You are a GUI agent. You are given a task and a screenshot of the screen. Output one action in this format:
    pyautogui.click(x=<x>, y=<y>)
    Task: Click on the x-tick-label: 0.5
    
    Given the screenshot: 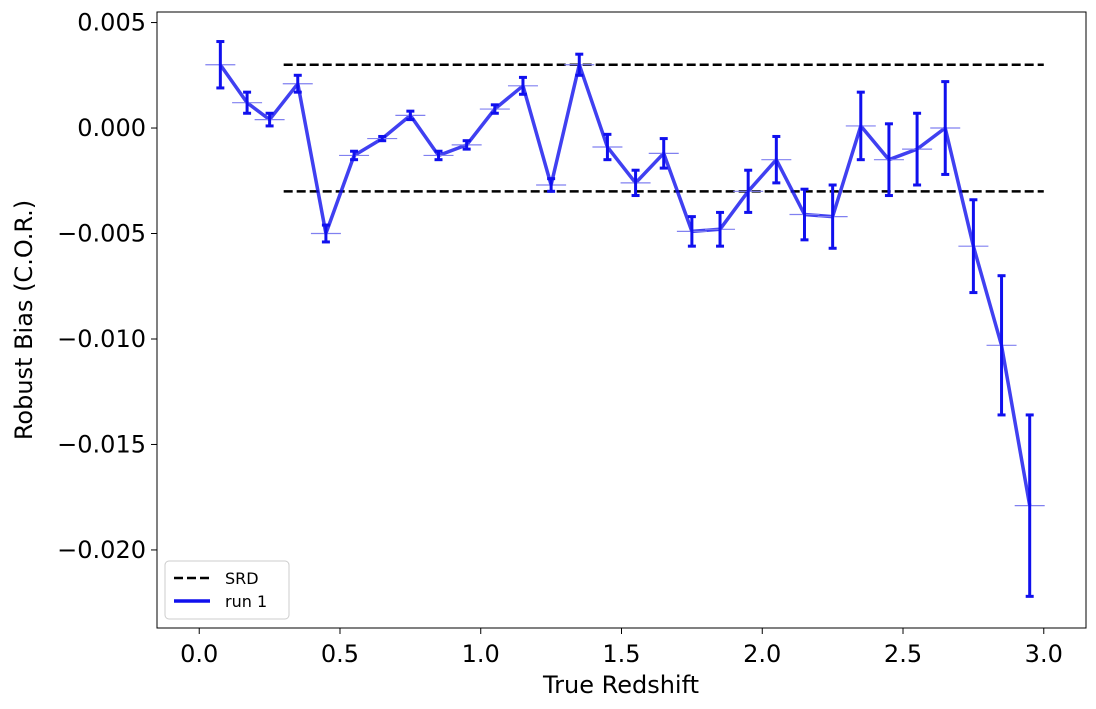 What is the action you would take?
    pyautogui.click(x=340, y=654)
    